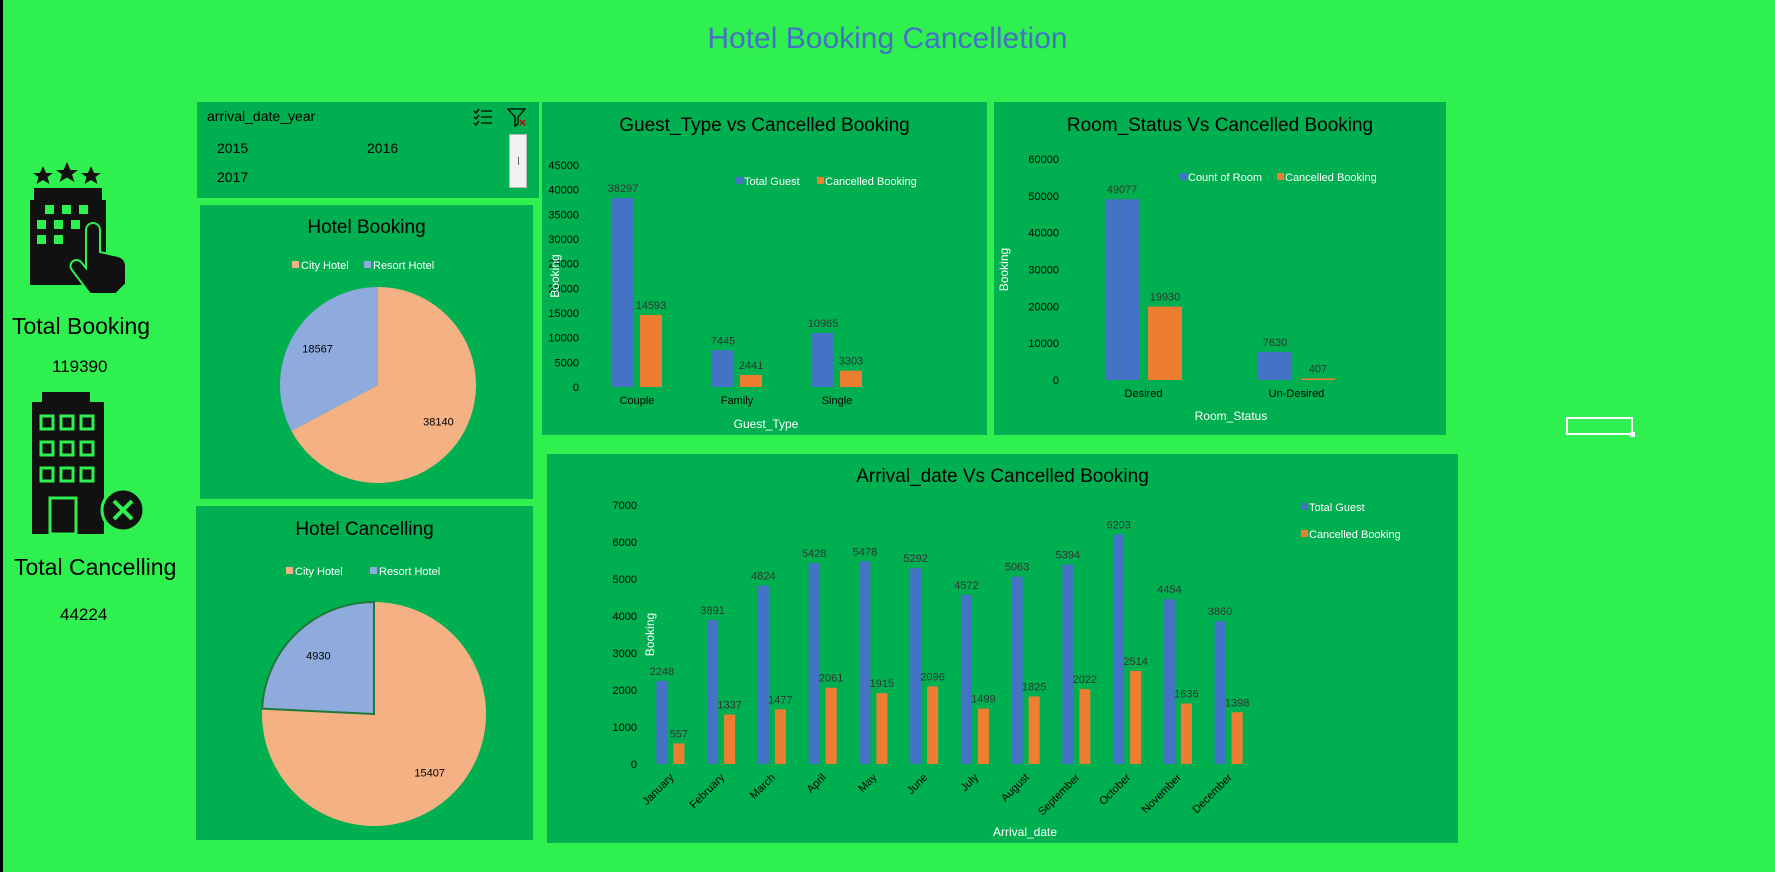 Image resolution: width=1775 pixels, height=872 pixels. Describe the element at coordinates (483, 117) in the screenshot. I see `multi-select-icon` at that location.